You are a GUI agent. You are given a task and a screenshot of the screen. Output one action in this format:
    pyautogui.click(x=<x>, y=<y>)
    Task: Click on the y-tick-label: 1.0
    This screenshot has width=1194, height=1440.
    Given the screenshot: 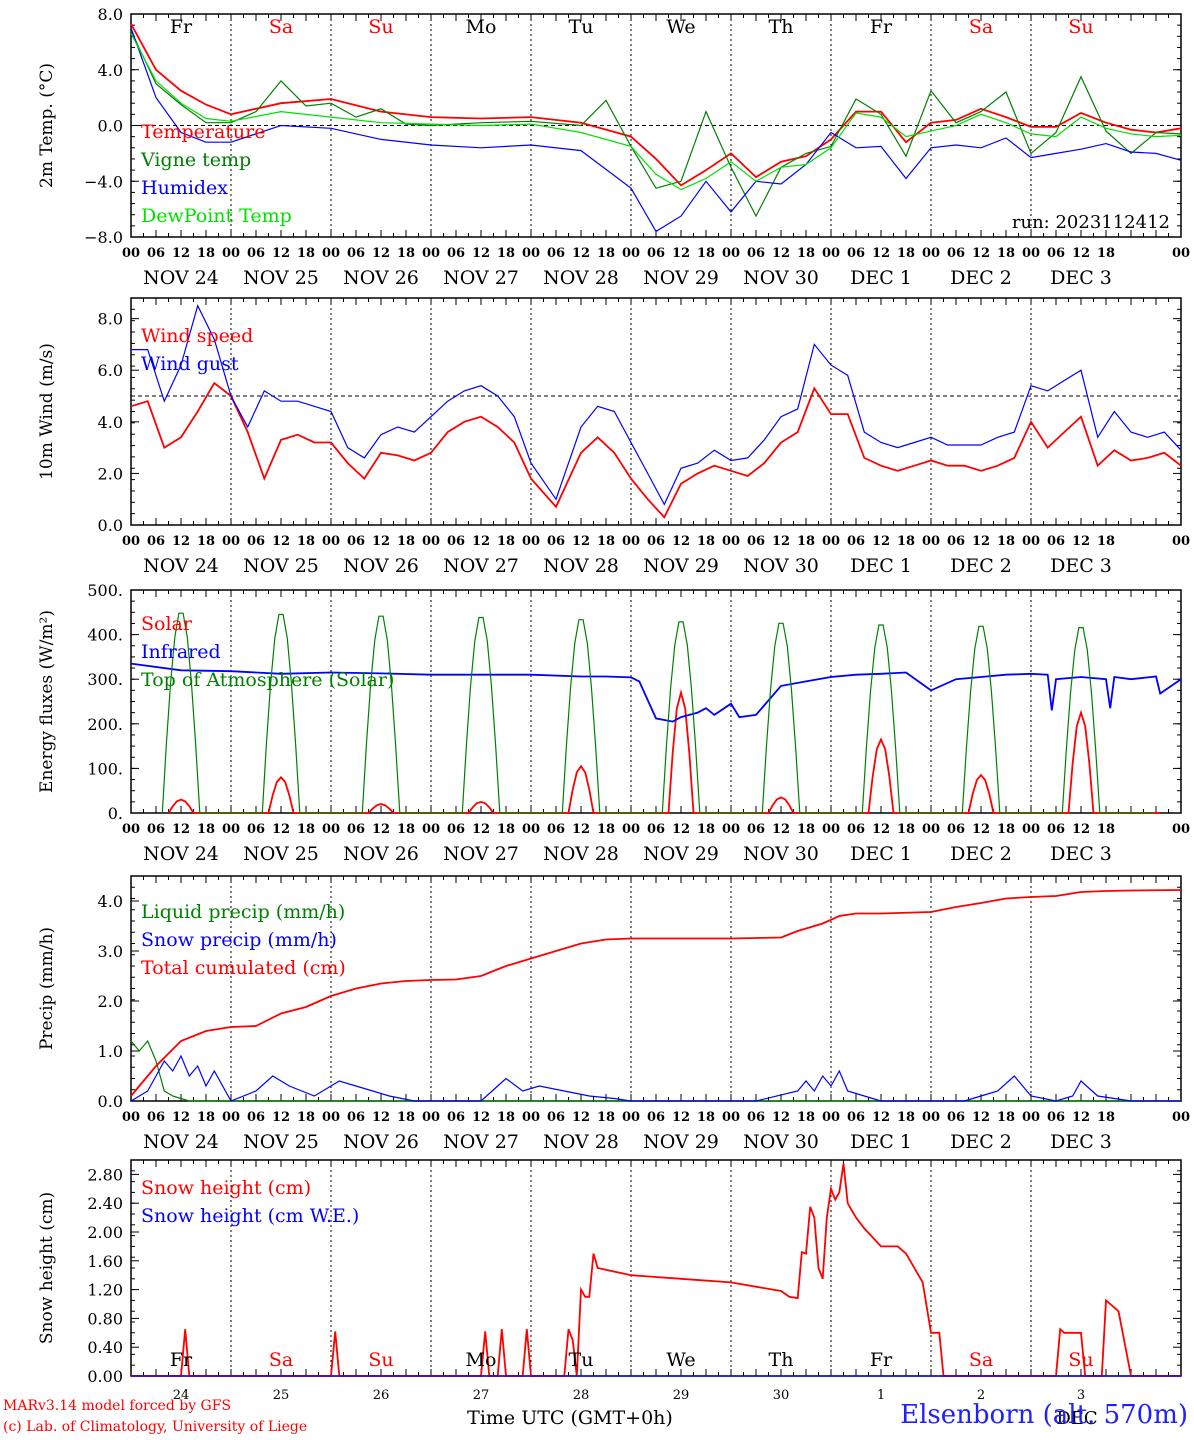 What is the action you would take?
    pyautogui.click(x=110, y=1051)
    